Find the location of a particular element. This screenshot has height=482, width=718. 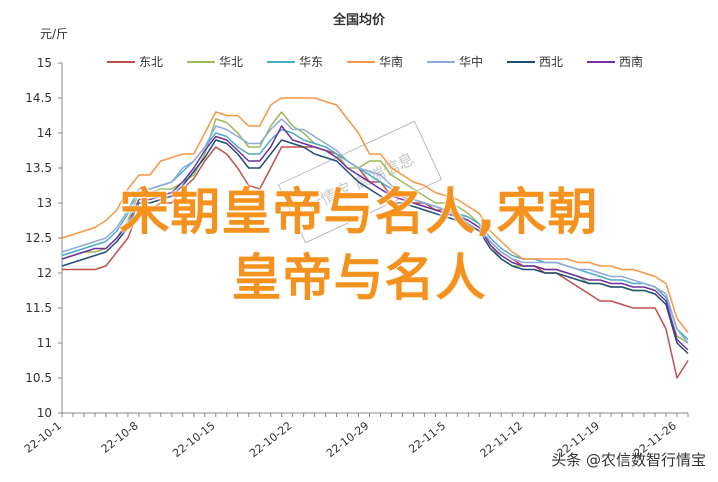

x-tick-label: 22-10-22 is located at coordinates (270, 439).